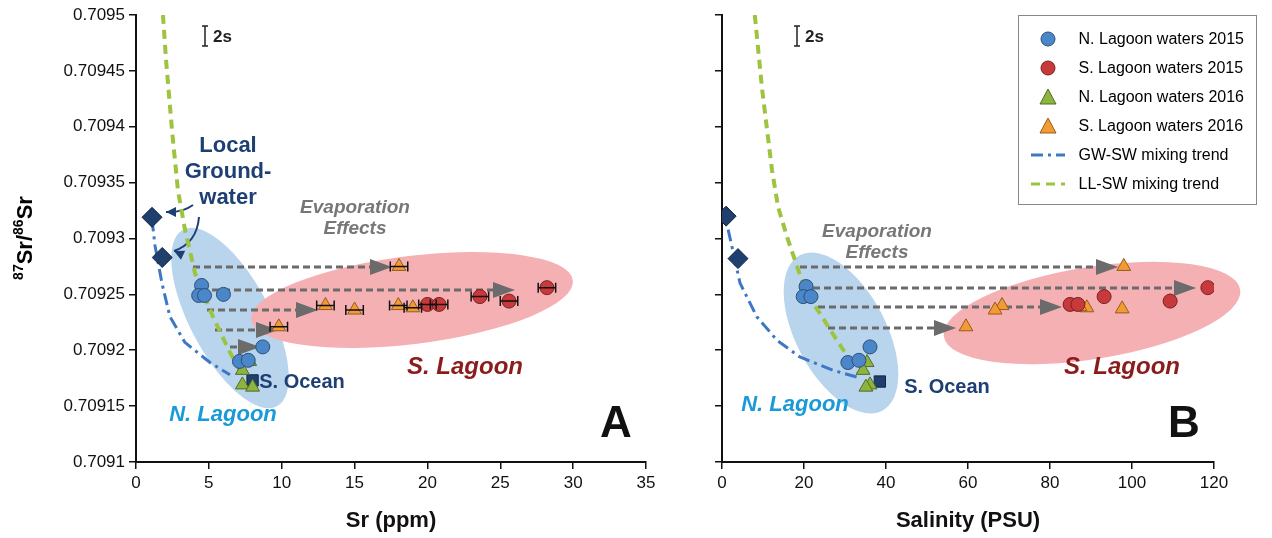  I want to click on x-tick-label: 30, so click(573, 482).